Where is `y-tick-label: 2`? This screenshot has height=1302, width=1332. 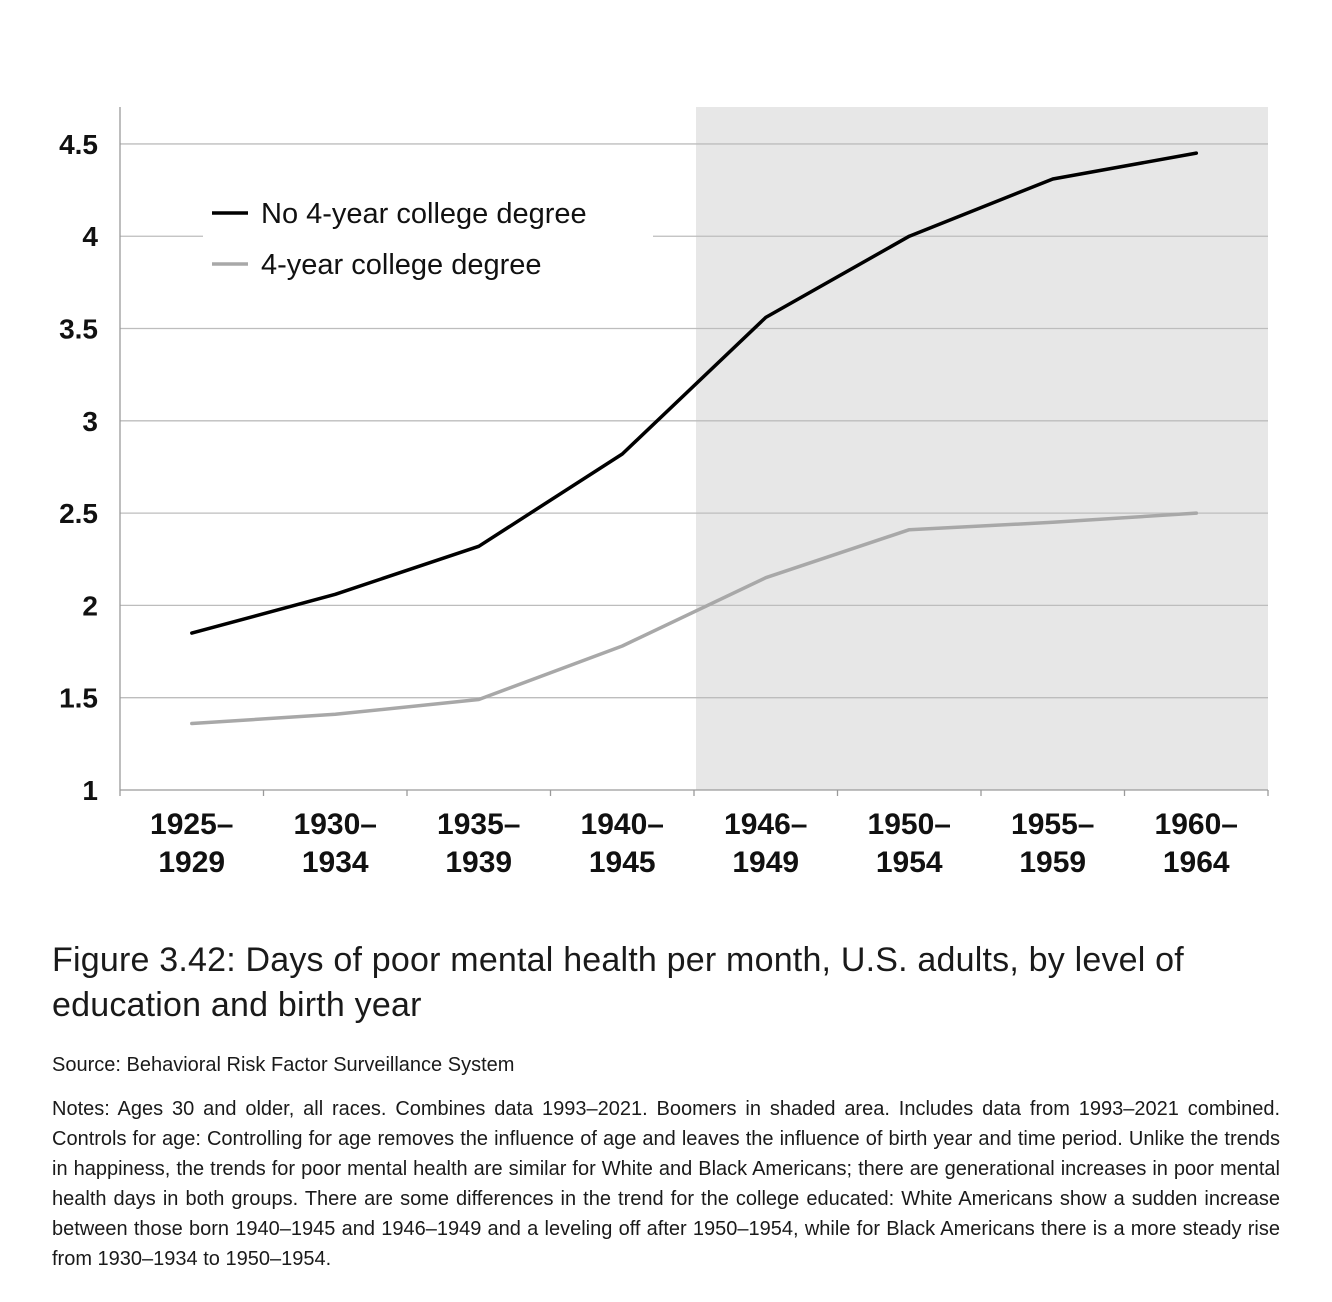 y-tick-label: 2 is located at coordinates (90, 605).